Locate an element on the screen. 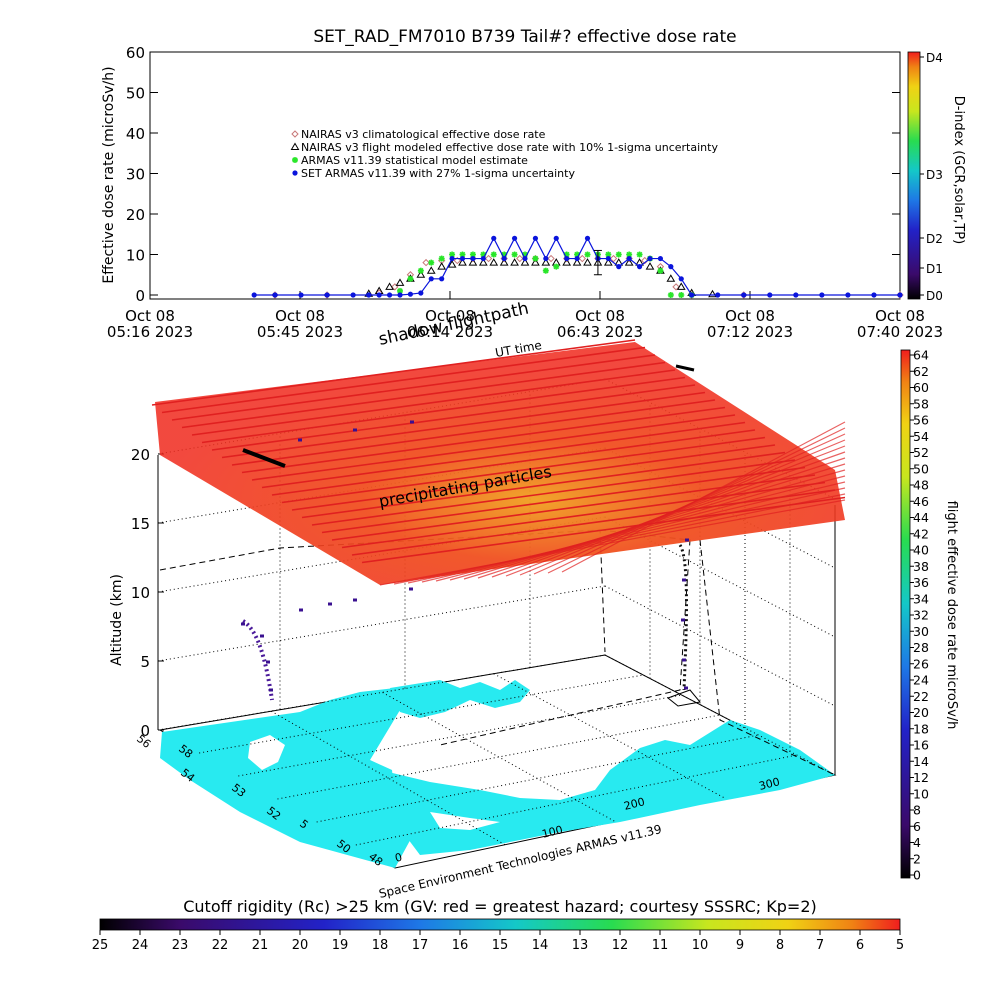 This screenshot has height=1004, width=1000. rigidity-tick-label: 6 is located at coordinates (860, 945).